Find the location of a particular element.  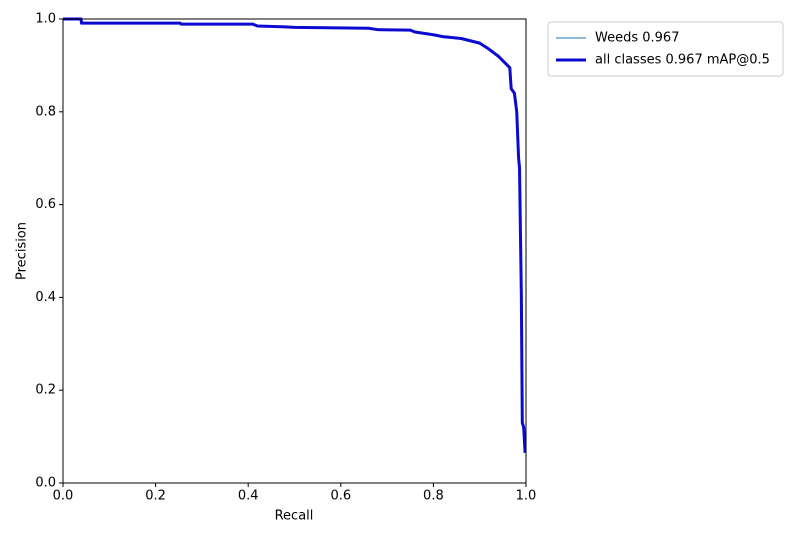

y-axis-label: Precision is located at coordinates (22, 251).